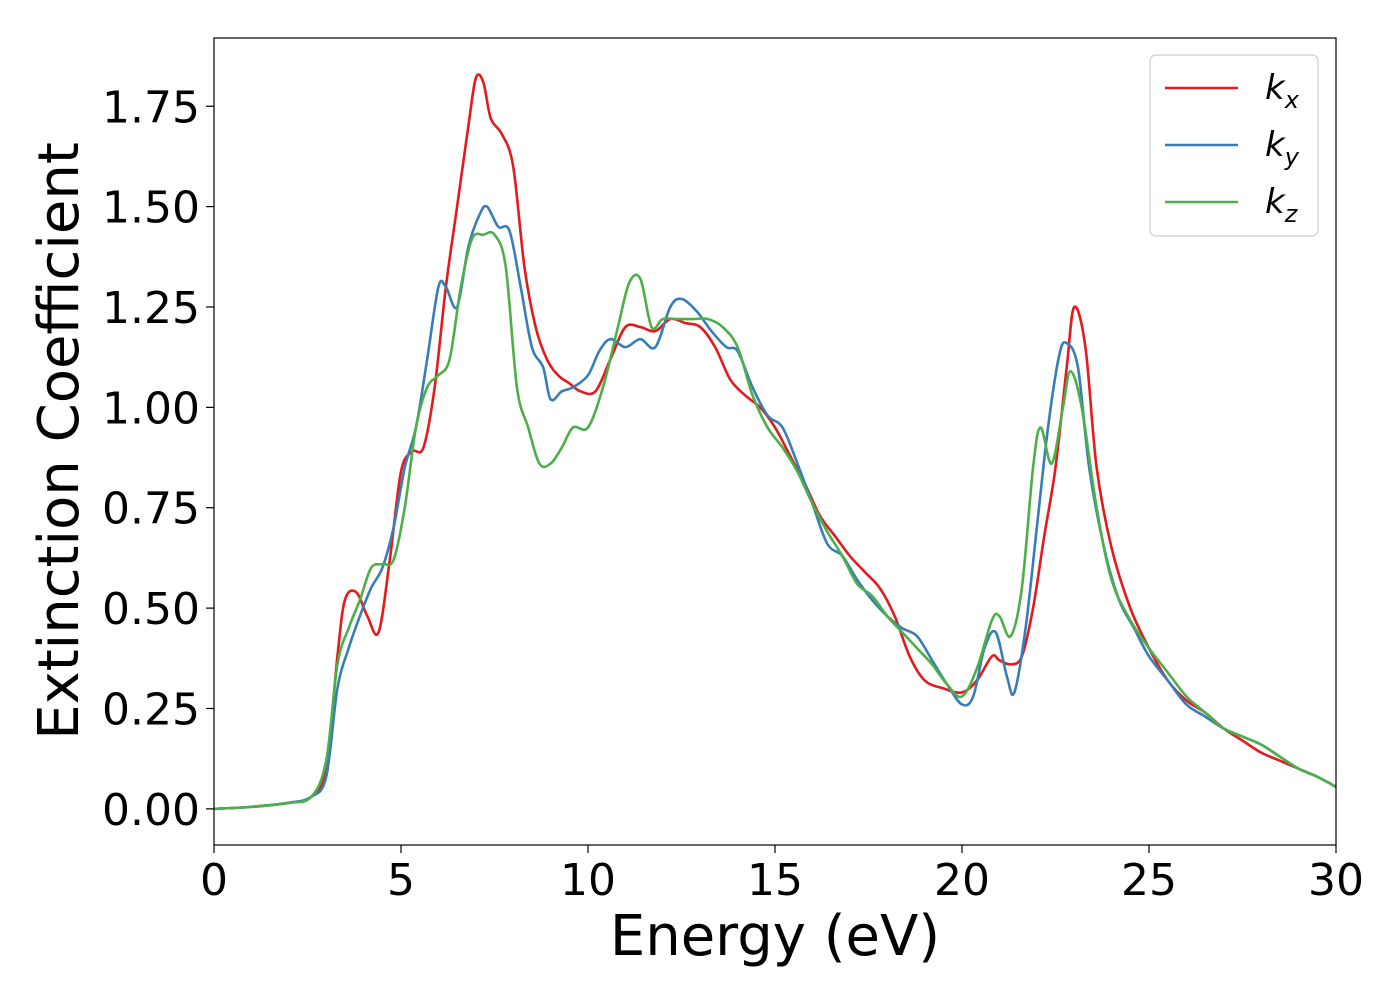  I want to click on x-axis: 0 5 10 15 20 25 30, so click(782, 875).